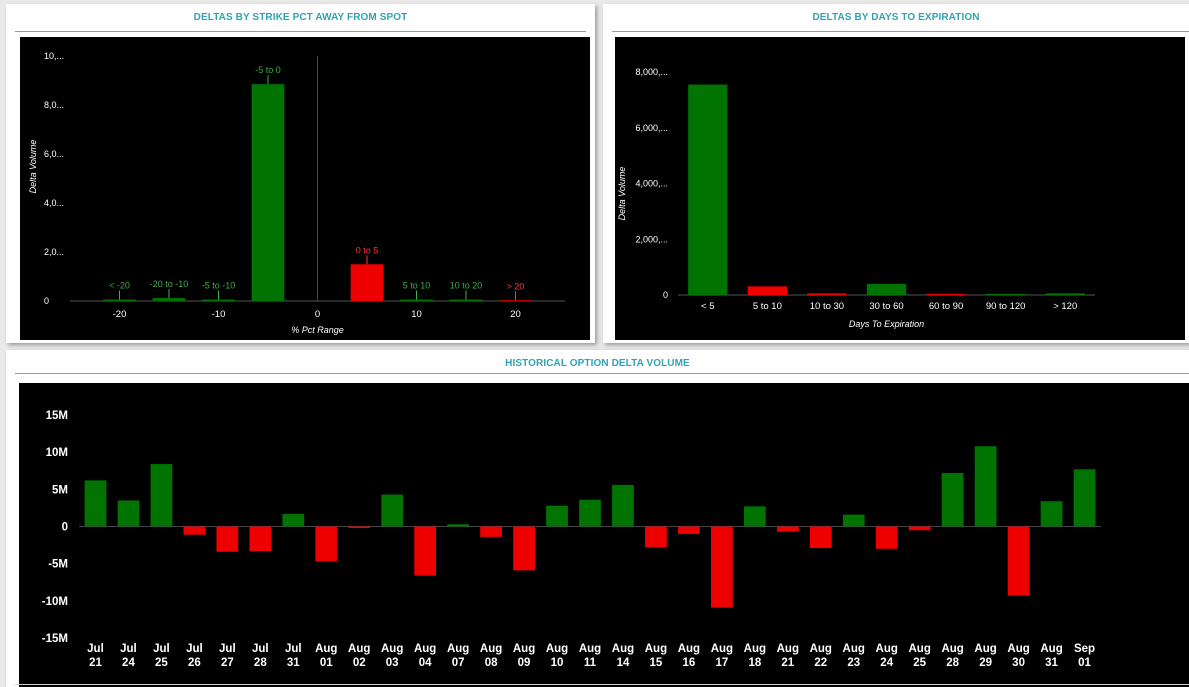 The width and height of the screenshot is (1189, 687). Describe the element at coordinates (952, 656) in the screenshot. I see `historical-x-tick-label: Aug 28` at that location.